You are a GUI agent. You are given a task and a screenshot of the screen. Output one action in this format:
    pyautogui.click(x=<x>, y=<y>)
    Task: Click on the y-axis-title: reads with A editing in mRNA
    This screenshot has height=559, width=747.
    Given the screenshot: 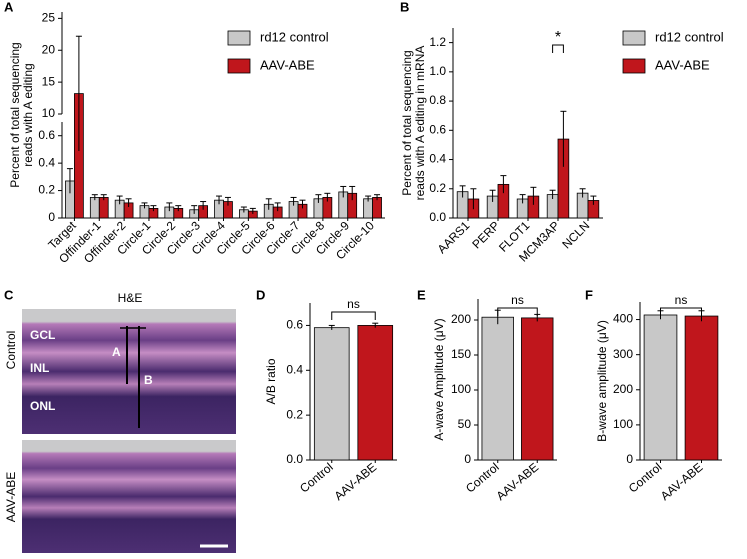 What is the action you would take?
    pyautogui.click(x=420, y=123)
    